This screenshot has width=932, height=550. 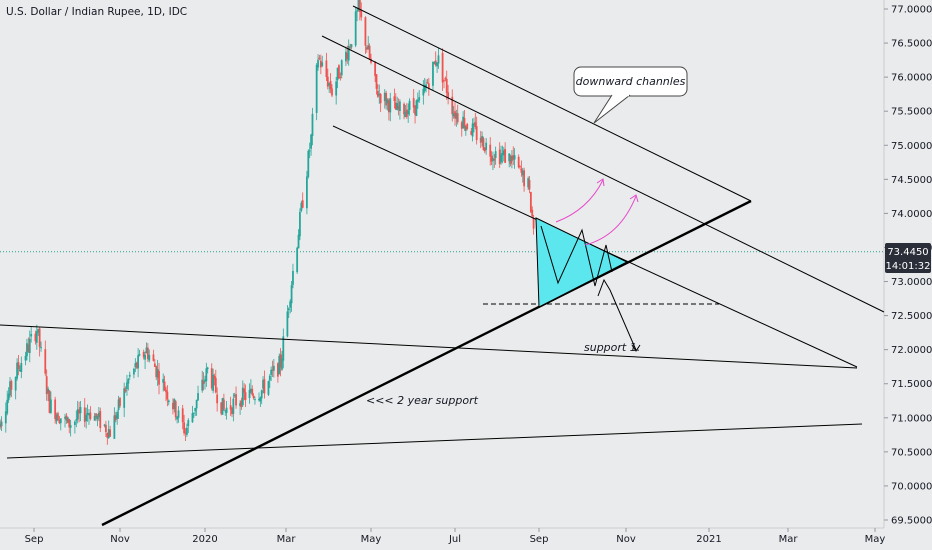 I want to click on price-tick-label: 76.5000, so click(x=911, y=44).